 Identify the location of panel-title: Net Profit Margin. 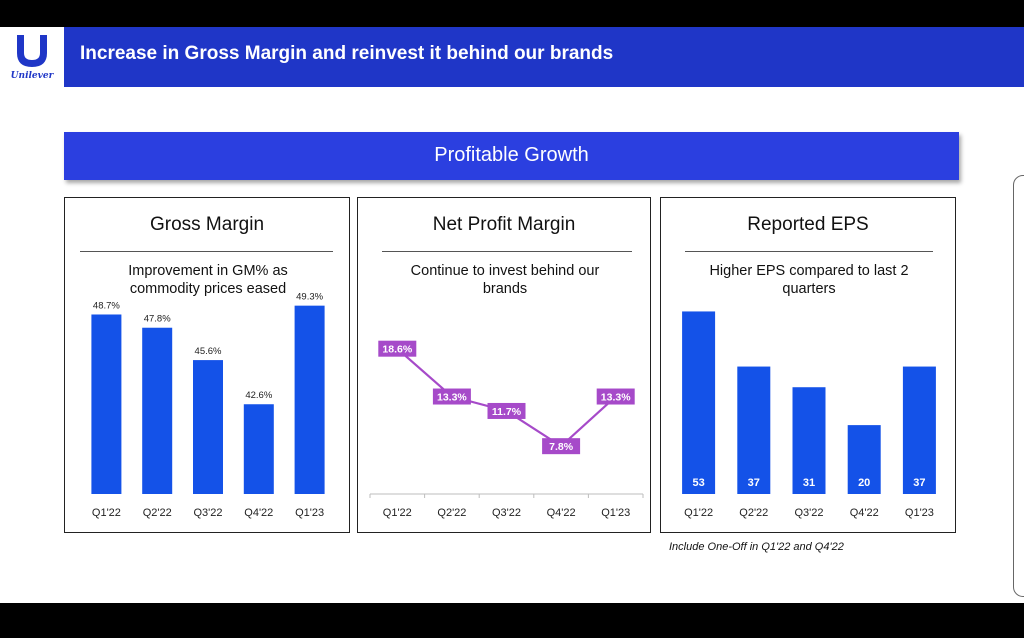
(504, 224).